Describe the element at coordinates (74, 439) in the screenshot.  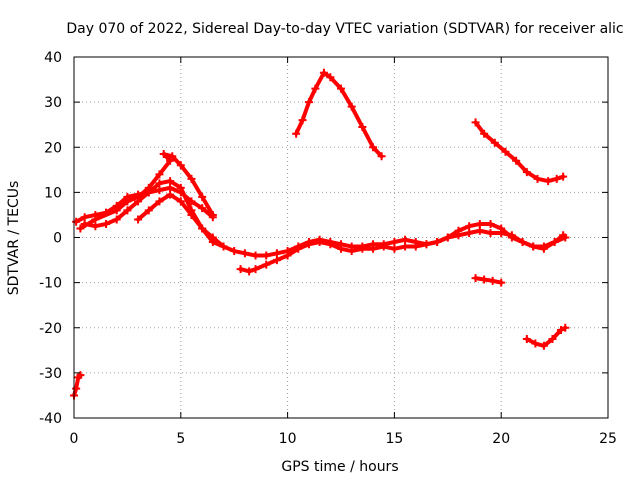
I see `x-tick-label: 0` at that location.